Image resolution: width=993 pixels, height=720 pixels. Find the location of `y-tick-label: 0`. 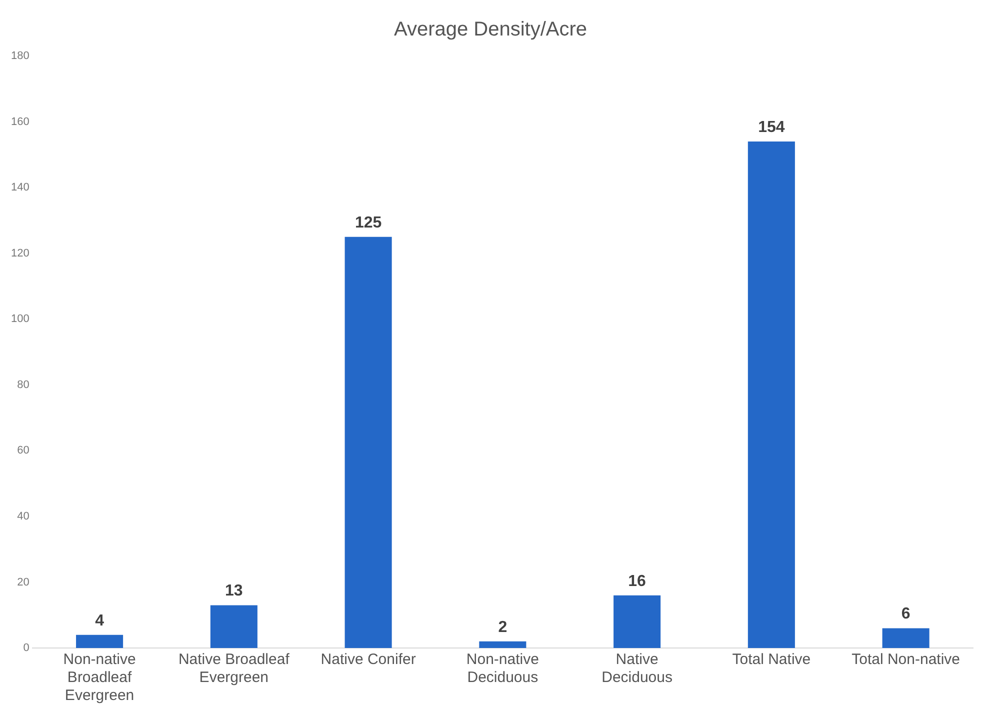

y-tick-label: 0 is located at coordinates (26, 648).